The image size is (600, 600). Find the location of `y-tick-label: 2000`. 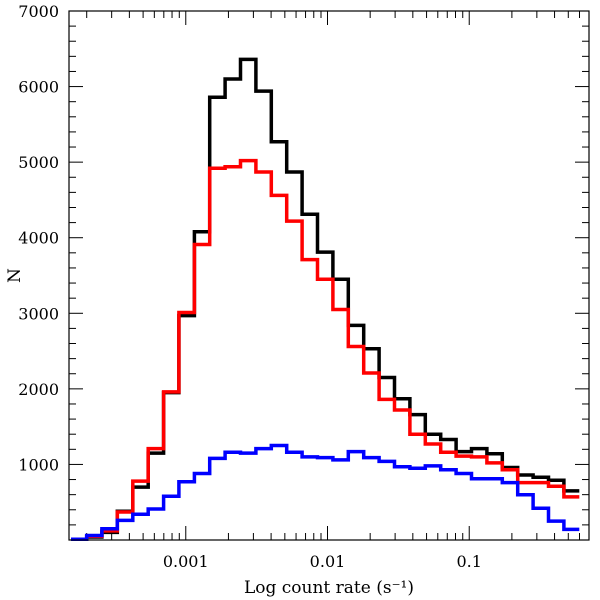

y-tick-label: 2000 is located at coordinates (38, 389).